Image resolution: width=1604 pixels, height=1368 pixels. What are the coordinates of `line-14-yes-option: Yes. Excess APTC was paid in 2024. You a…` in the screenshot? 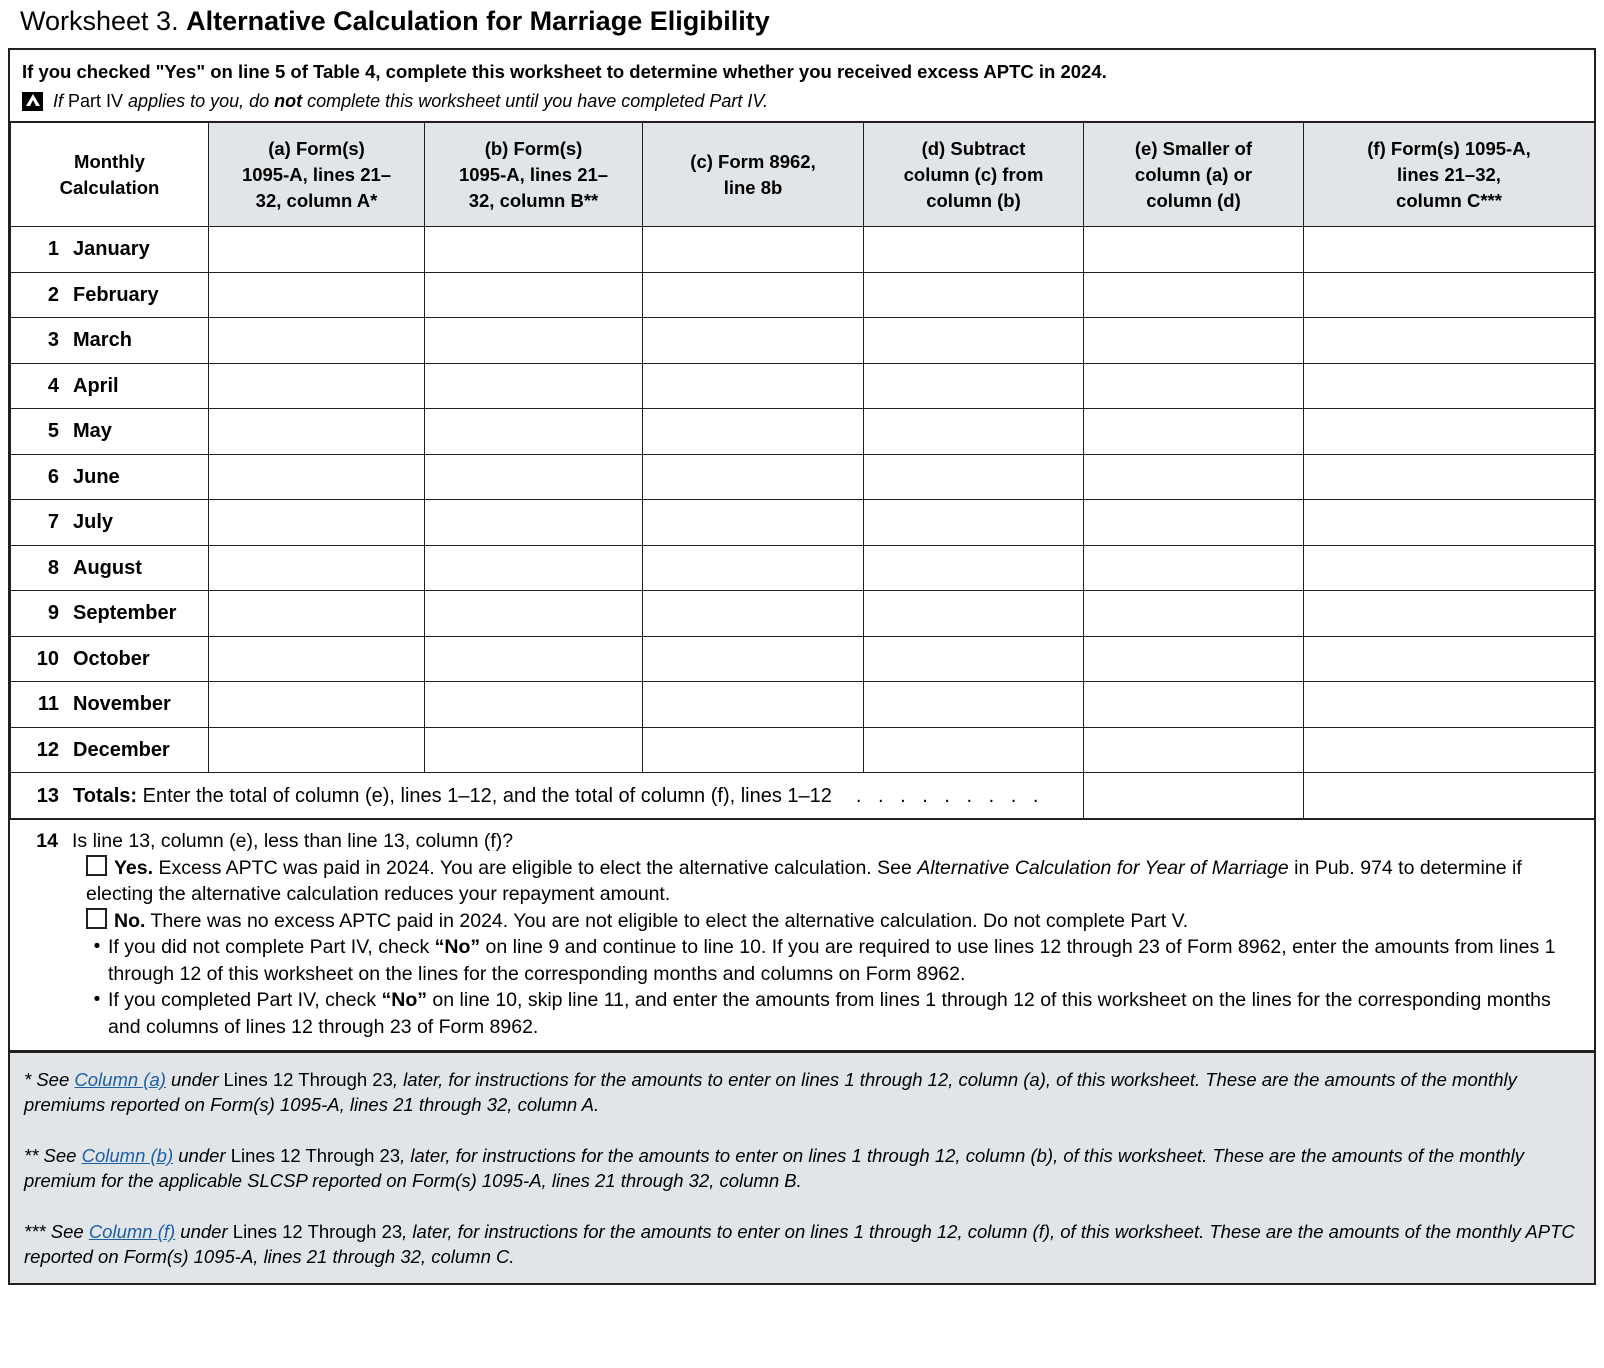 It's located at (828, 881).